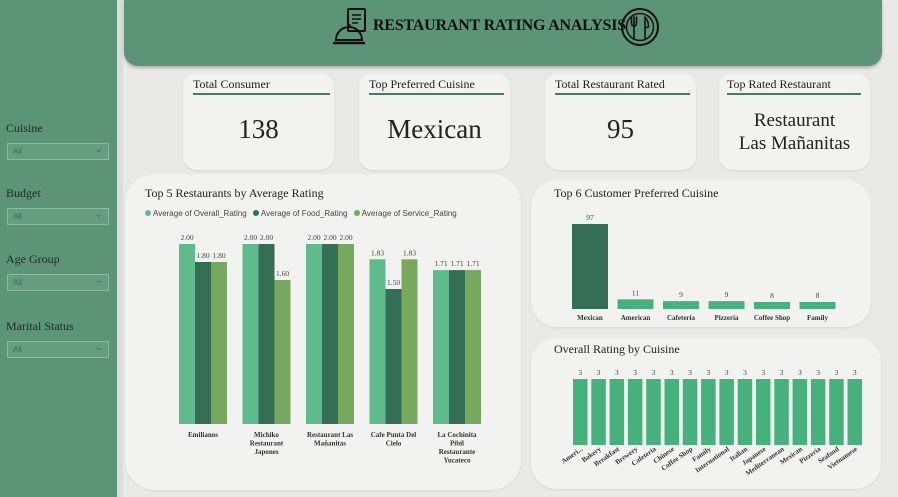 The image size is (898, 497). What do you see at coordinates (499, 25) in the screenshot?
I see `dashboard-title: RESTAURANT RATING ANALYSIS` at bounding box center [499, 25].